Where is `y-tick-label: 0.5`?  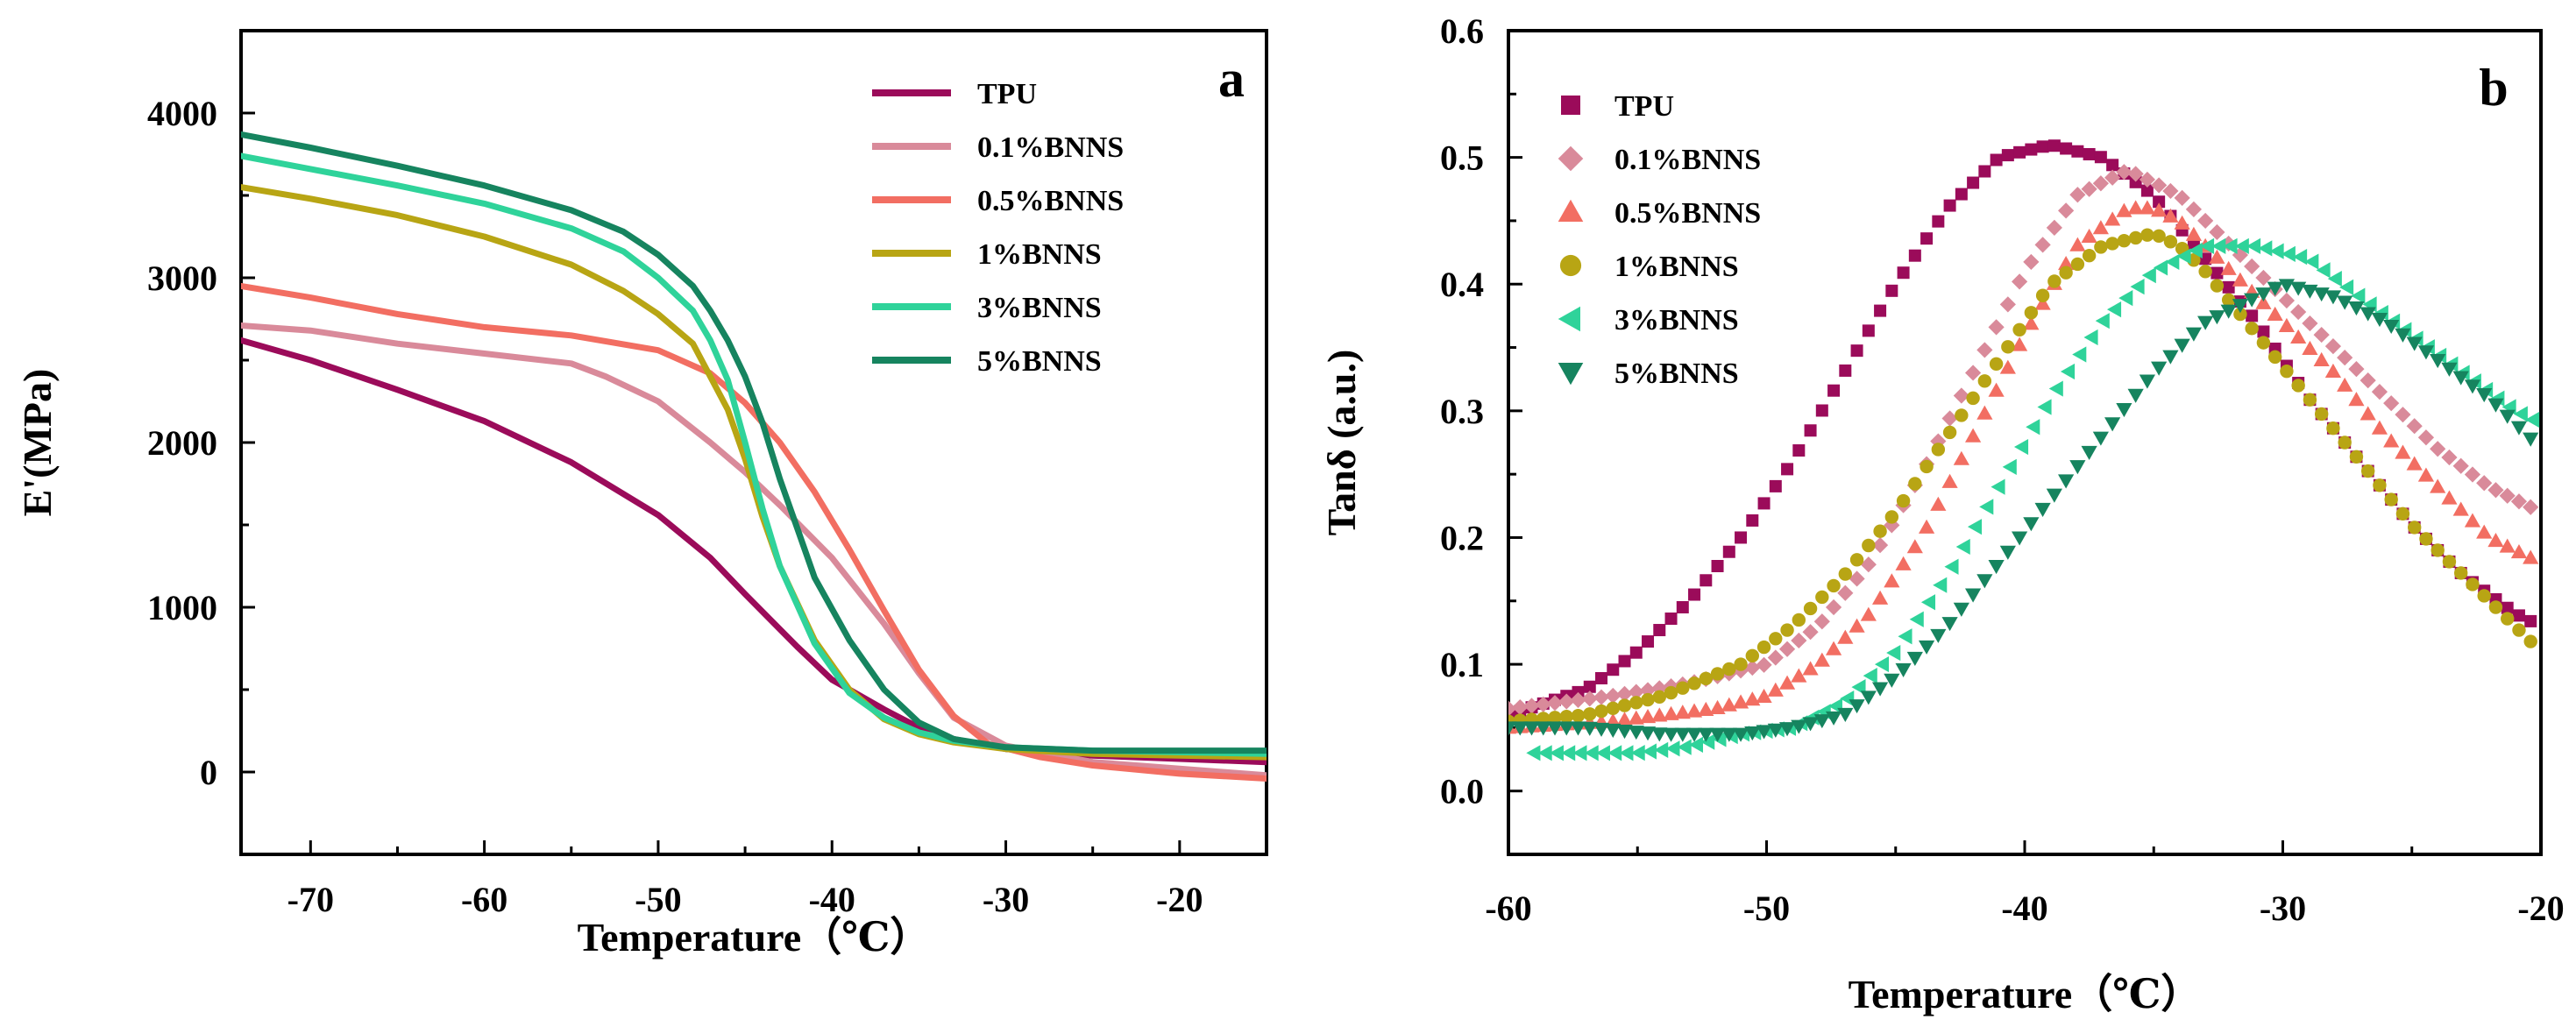
y-tick-label: 0.5 is located at coordinates (1462, 158).